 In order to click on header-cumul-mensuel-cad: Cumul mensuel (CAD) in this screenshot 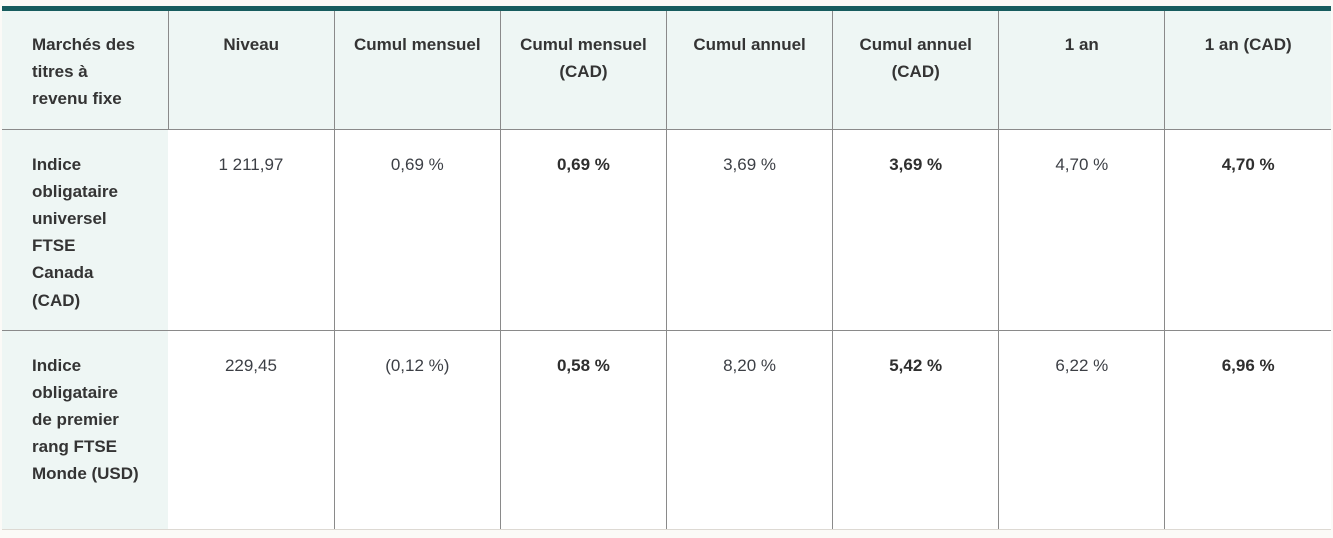, I will do `click(583, 70)`.